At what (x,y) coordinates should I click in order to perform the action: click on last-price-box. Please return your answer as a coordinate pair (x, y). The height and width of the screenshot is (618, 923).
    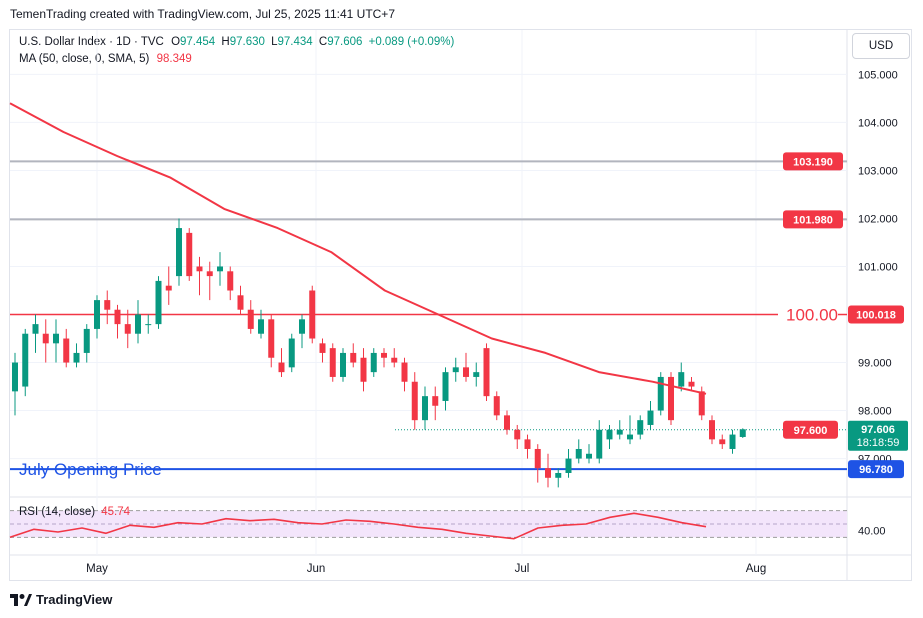
    Looking at the image, I should click on (878, 435).